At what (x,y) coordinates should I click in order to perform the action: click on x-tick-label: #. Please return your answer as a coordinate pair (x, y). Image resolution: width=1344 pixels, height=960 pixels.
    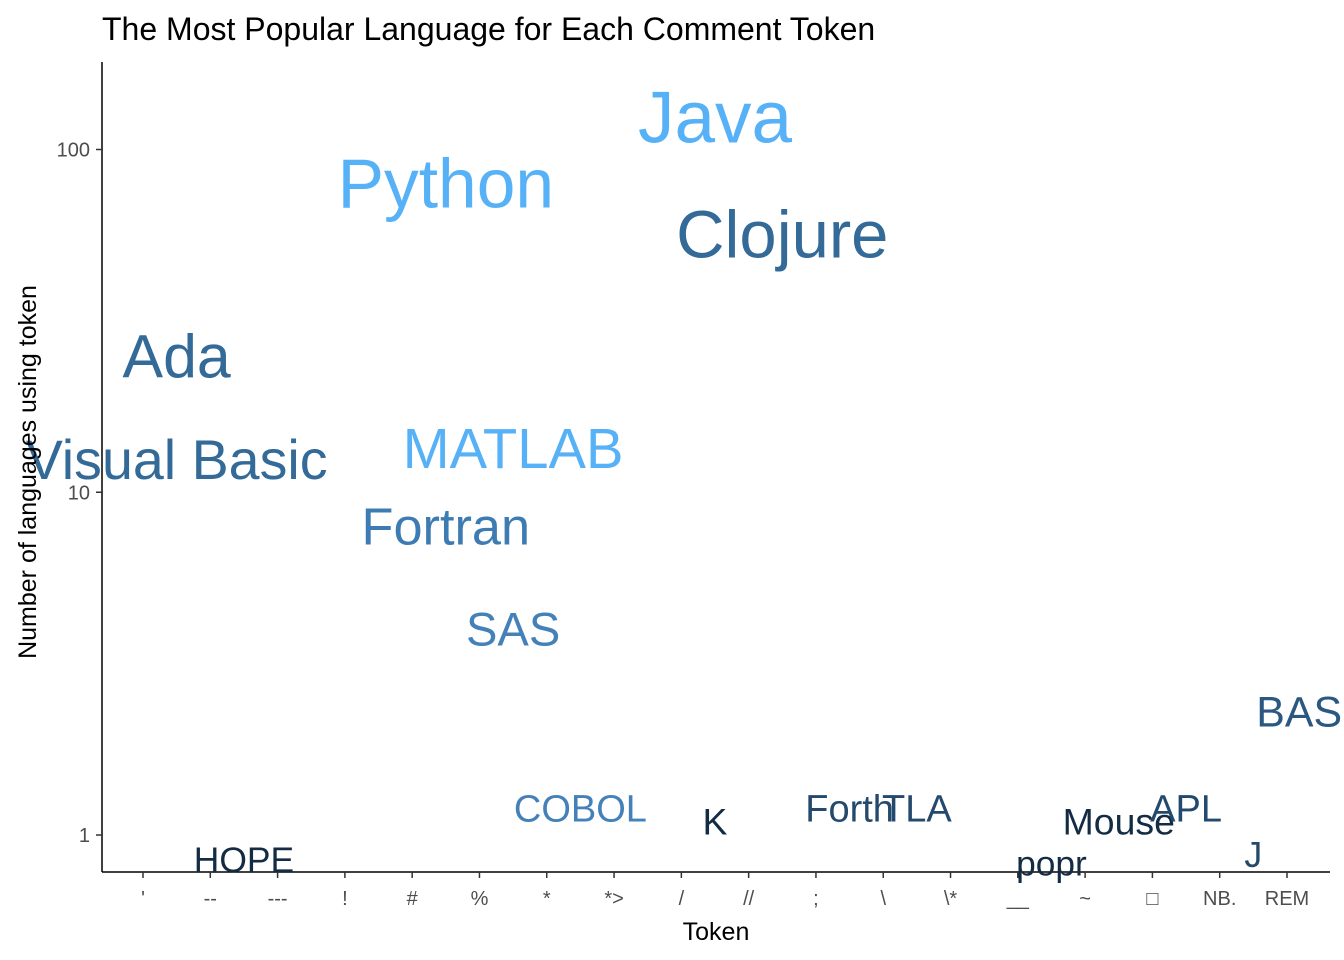
    Looking at the image, I should click on (413, 899).